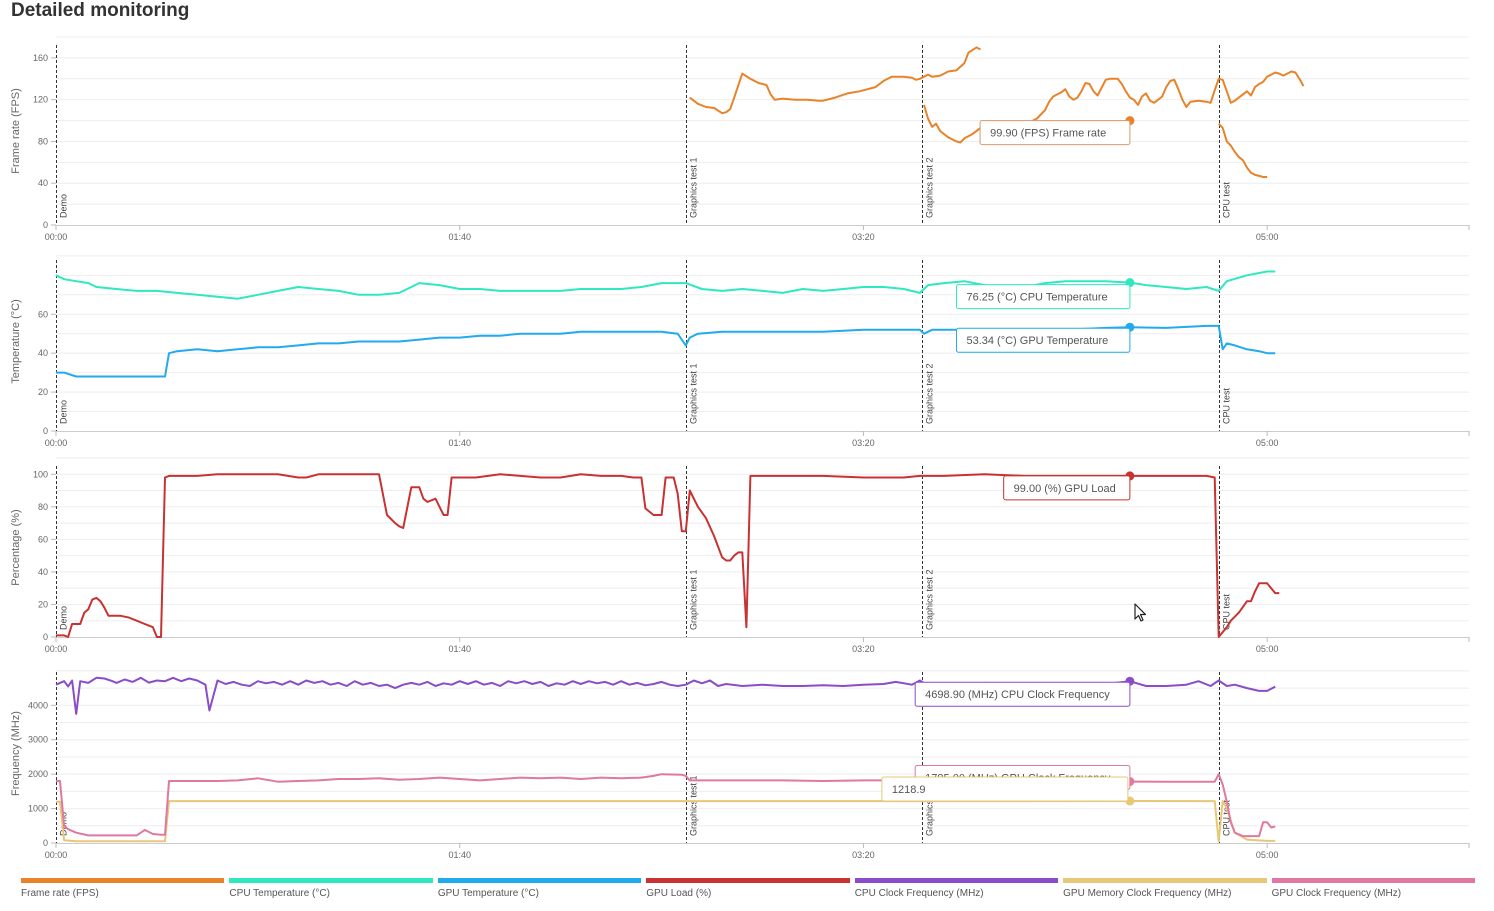 The image size is (1494, 911). I want to click on legend-item: GPU Temperature (°C), so click(539, 890).